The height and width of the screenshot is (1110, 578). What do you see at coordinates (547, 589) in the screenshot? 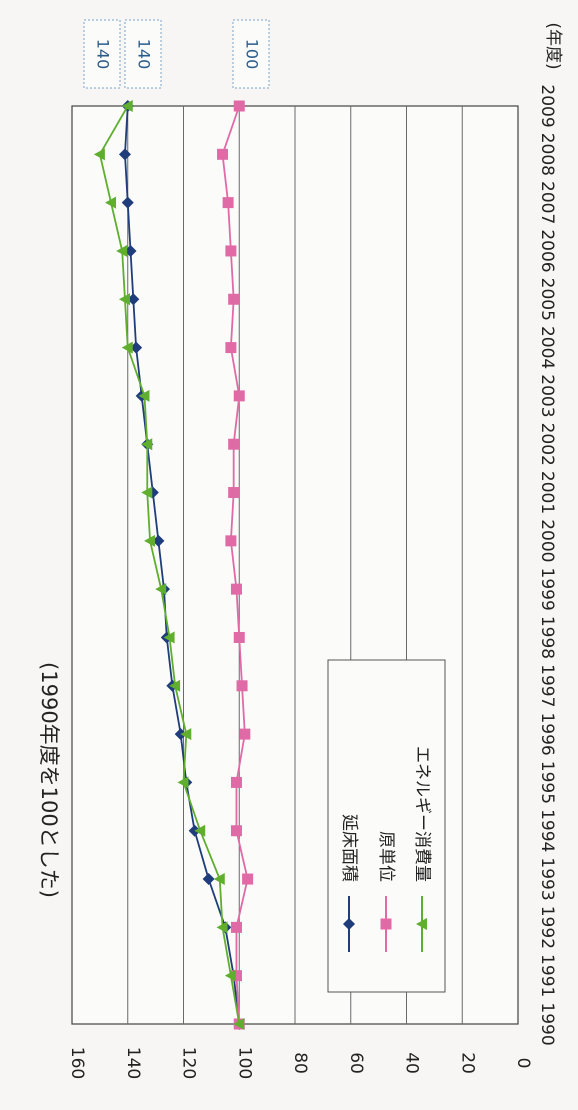
I see `x-tick-label: 1999` at bounding box center [547, 589].